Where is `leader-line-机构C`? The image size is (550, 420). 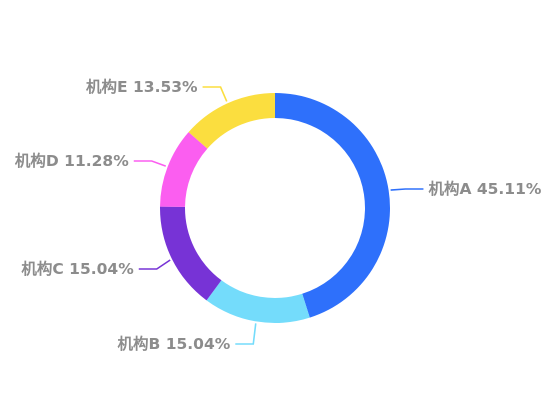
leader-line-机构C is located at coordinates (154, 264).